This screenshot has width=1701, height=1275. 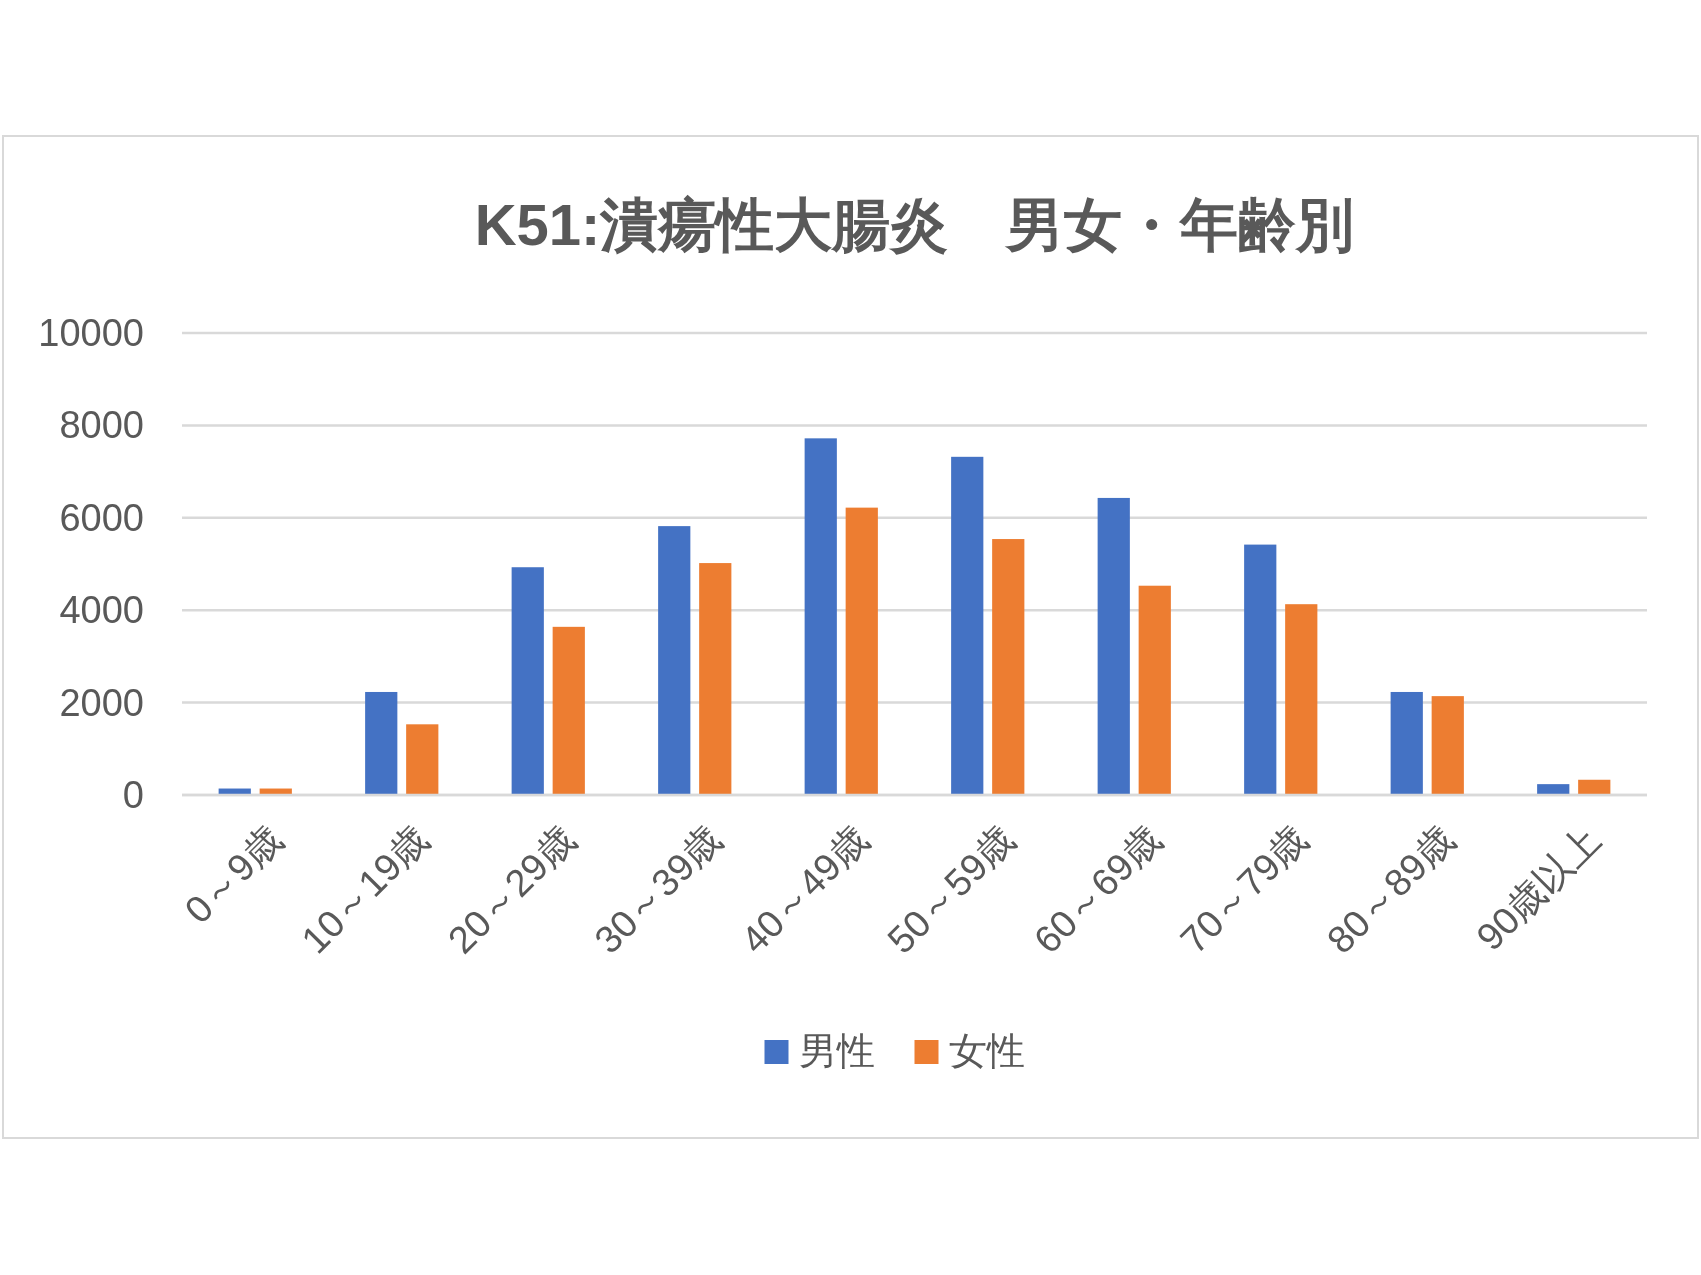 I want to click on x-tick-label: 80～89歳, so click(x=1390, y=890).